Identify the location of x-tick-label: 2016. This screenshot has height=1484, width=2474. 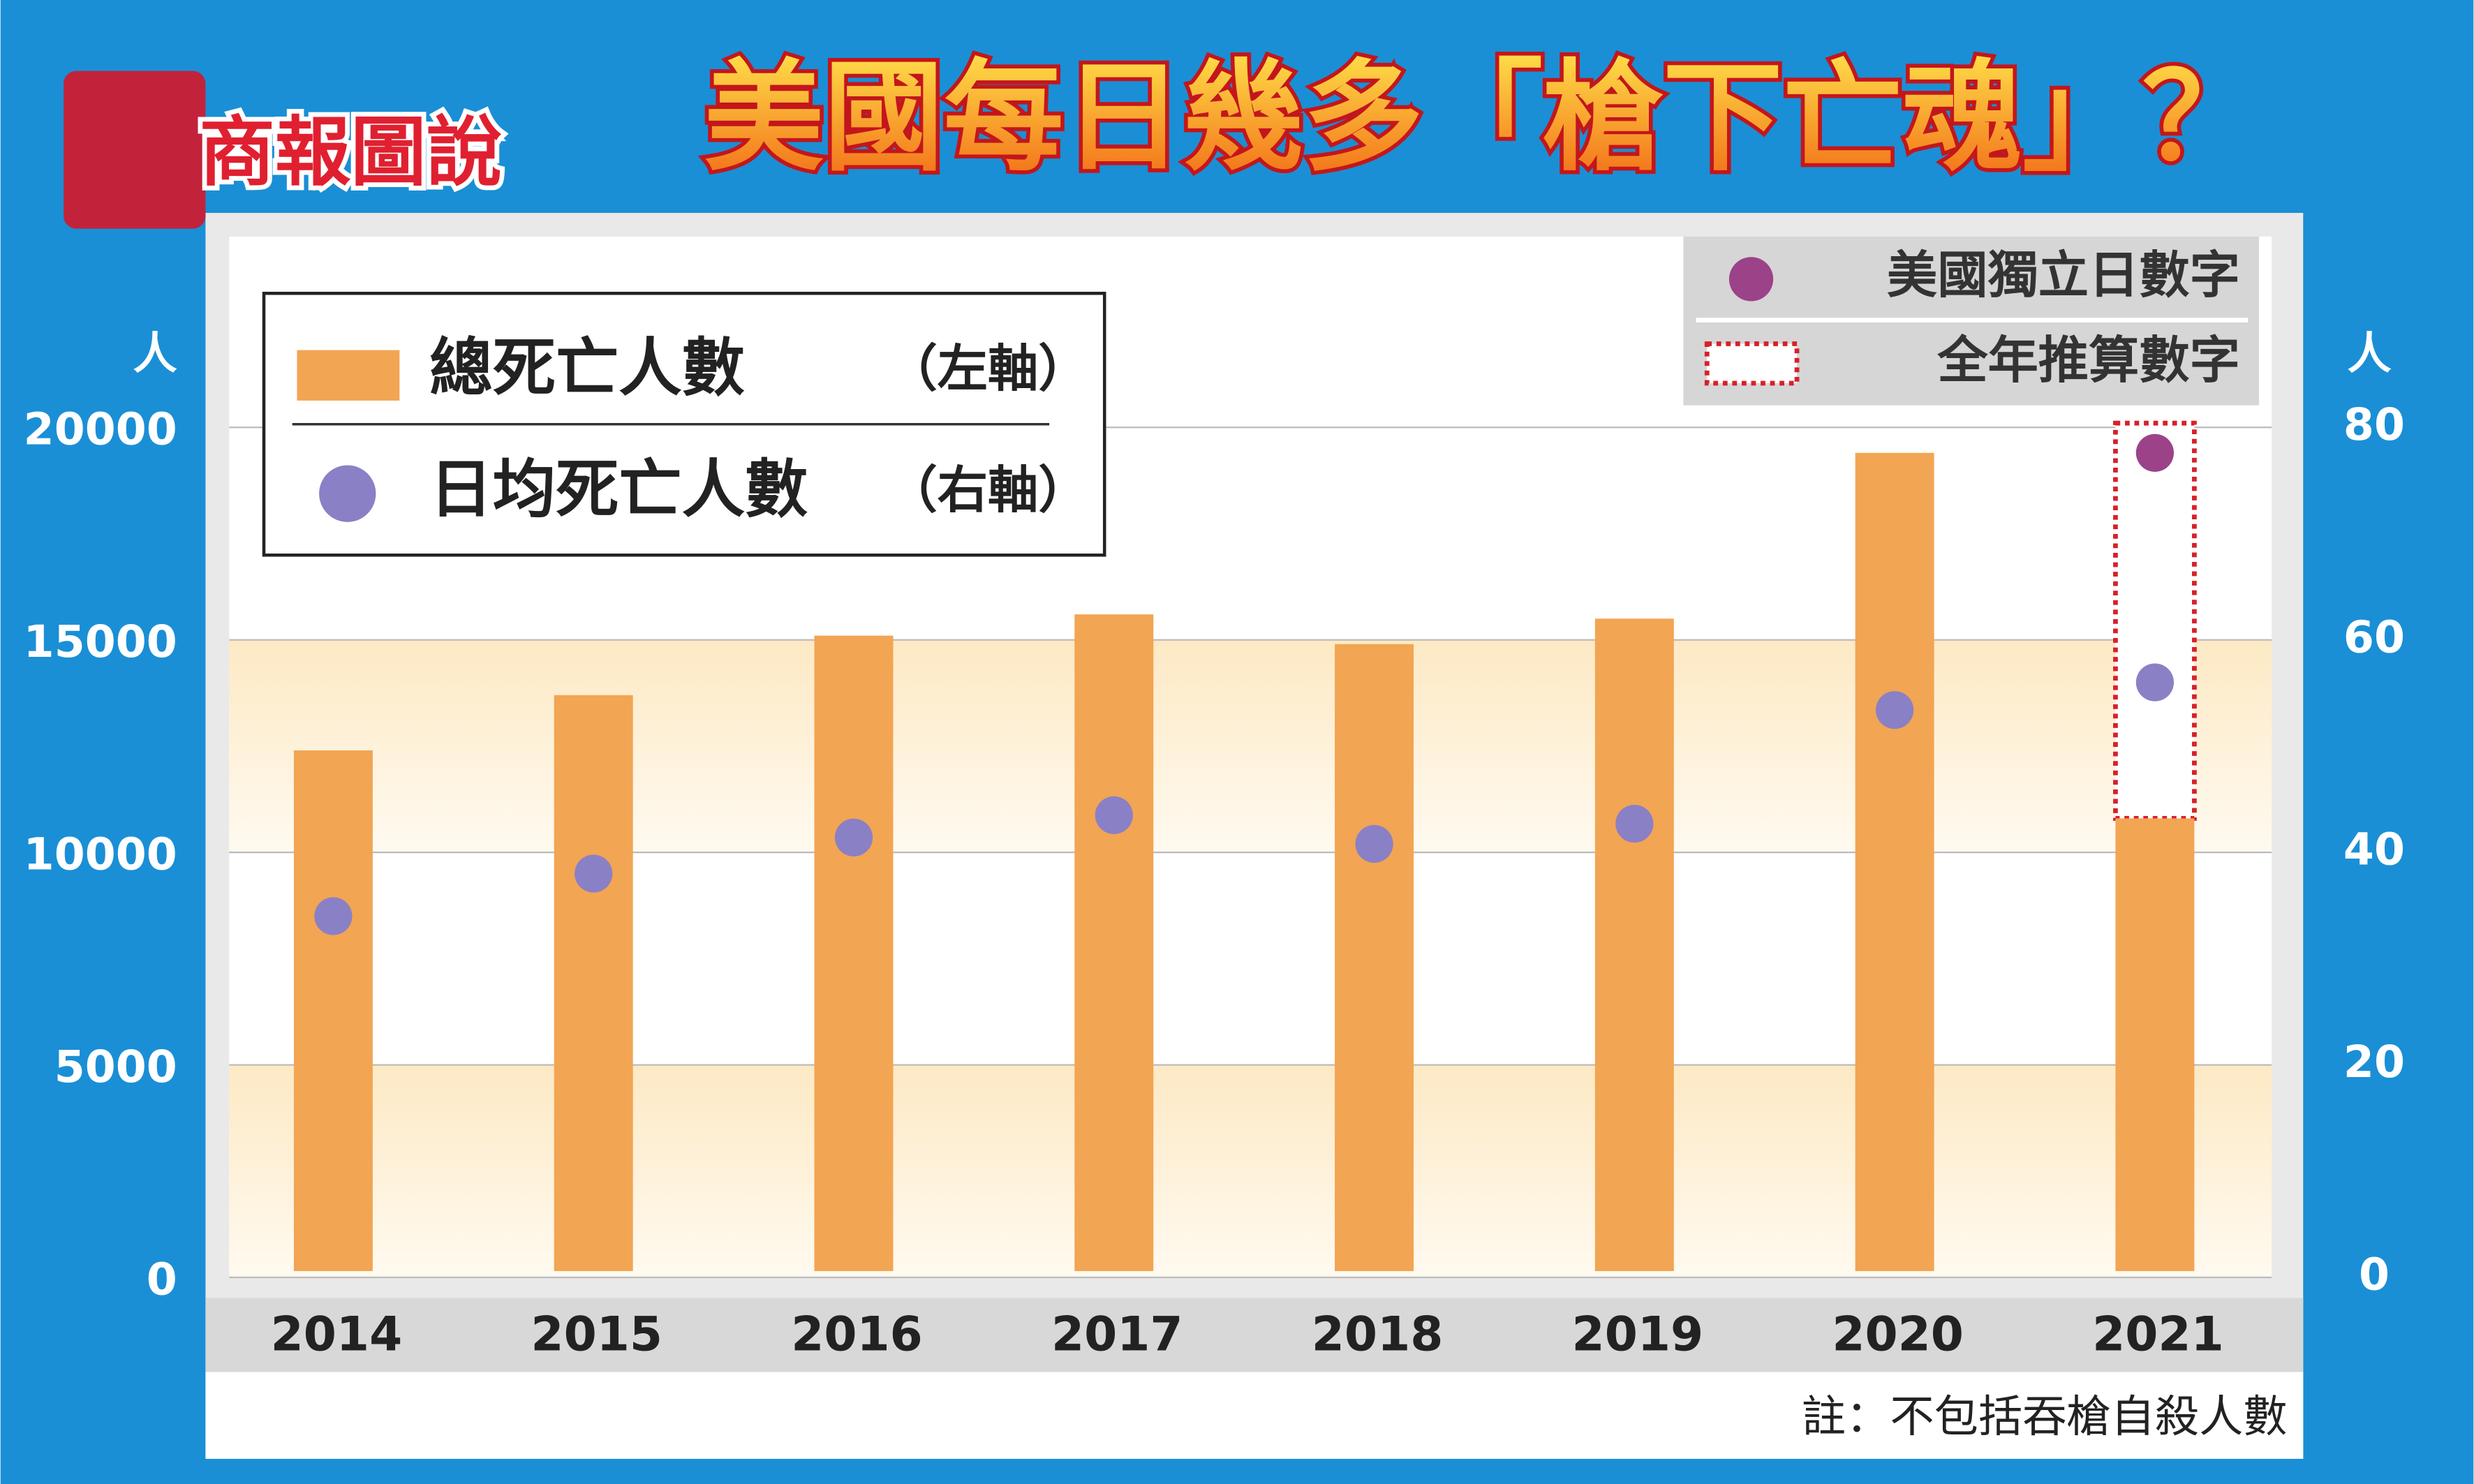
(857, 1333).